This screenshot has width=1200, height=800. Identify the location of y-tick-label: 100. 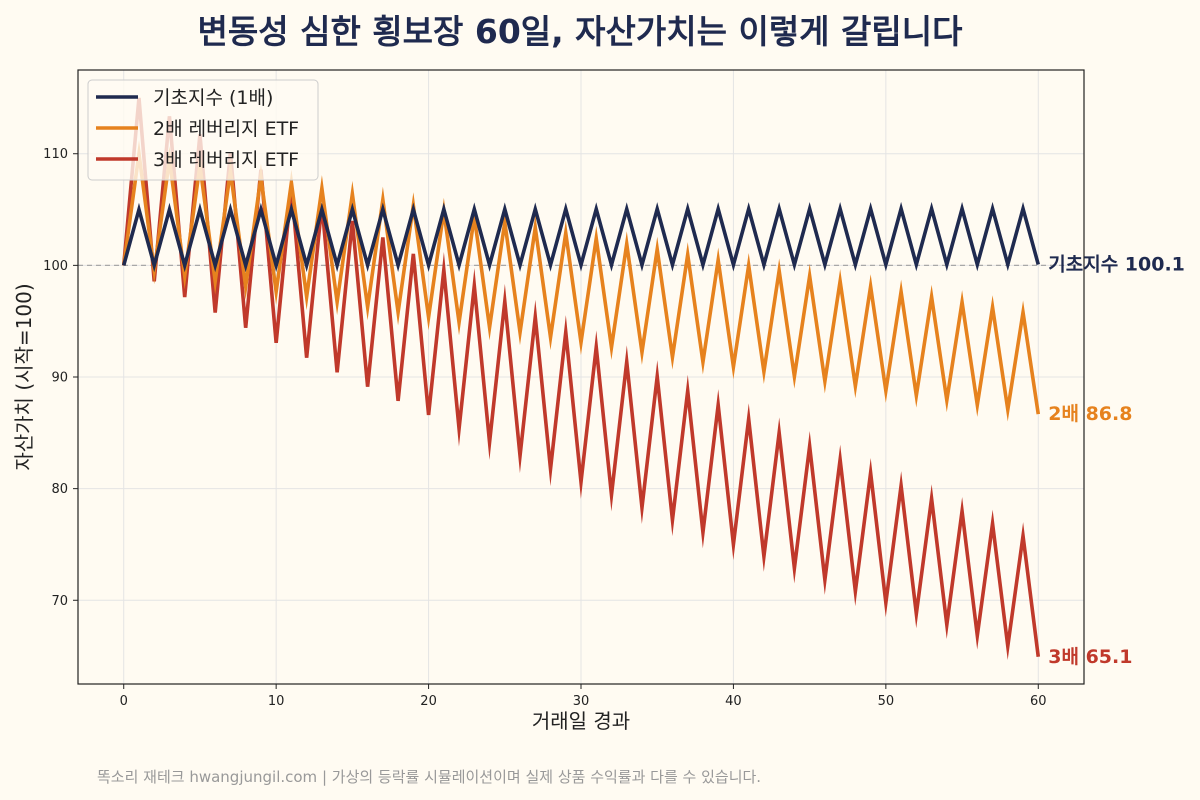
(55, 266).